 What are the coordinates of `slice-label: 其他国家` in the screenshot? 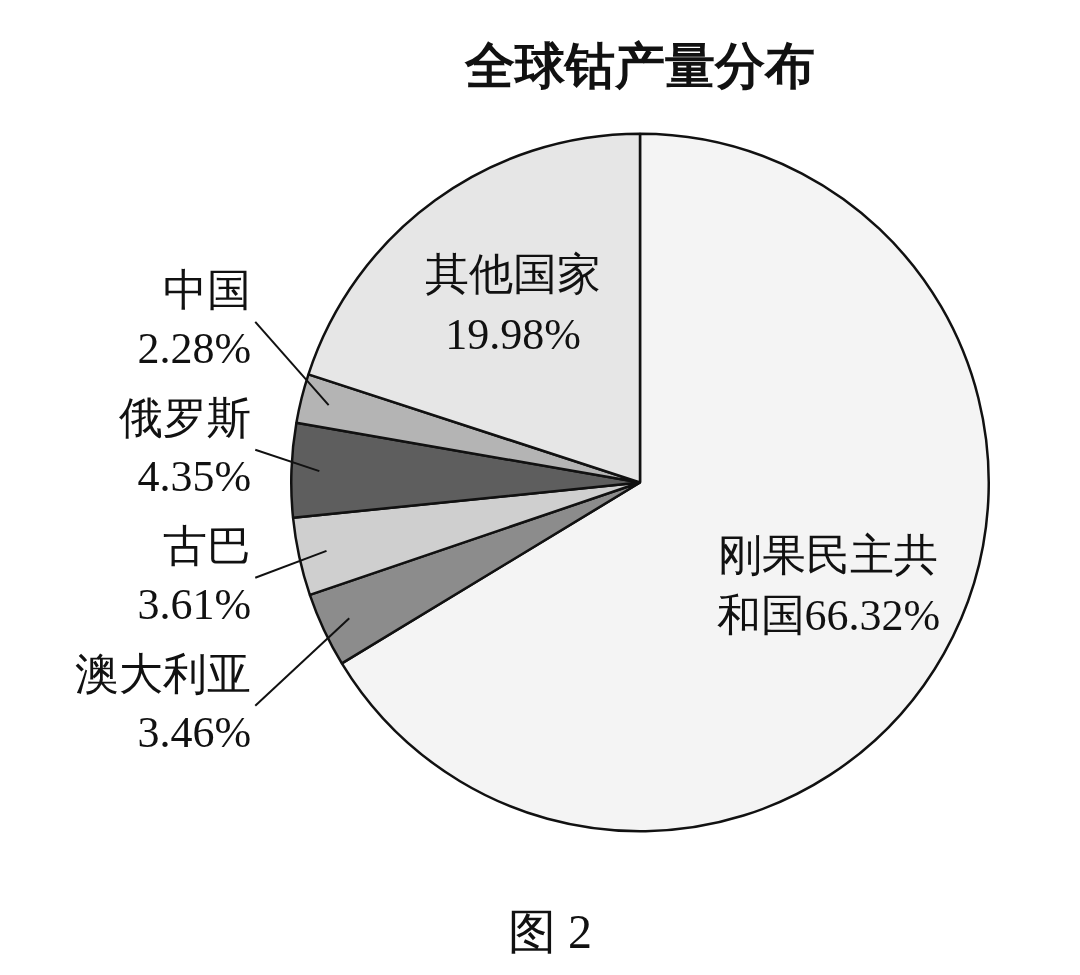 It's located at (513, 275).